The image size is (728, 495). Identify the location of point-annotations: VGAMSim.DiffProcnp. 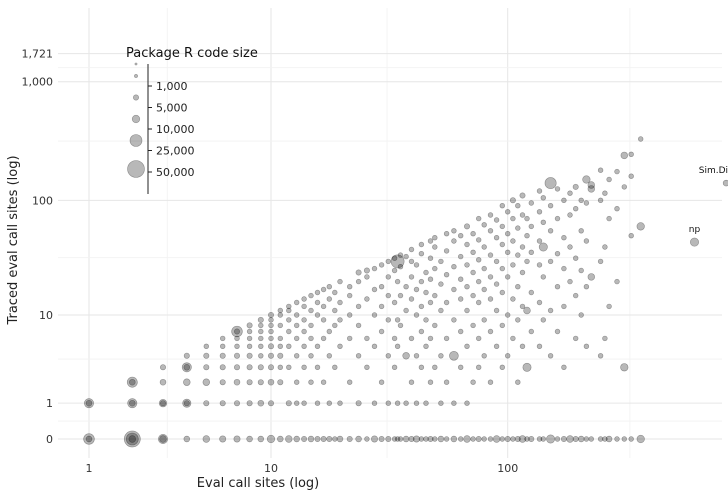
(708, 200).